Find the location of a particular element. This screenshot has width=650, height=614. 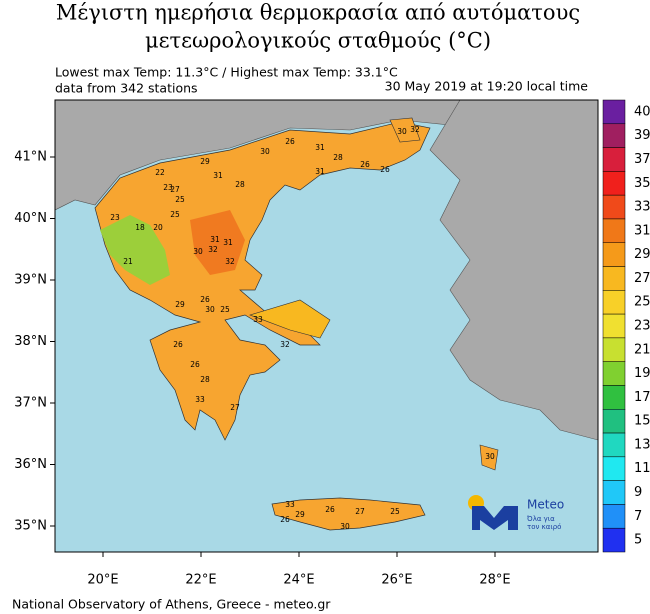

logo-mark is located at coordinates (495, 518).